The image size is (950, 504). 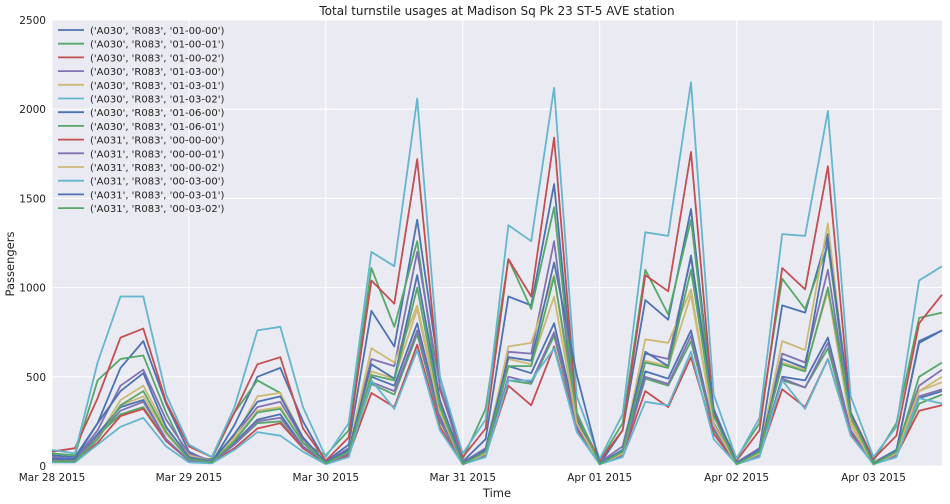 What do you see at coordinates (32, 21) in the screenshot?
I see `y-tick-label: 2500` at bounding box center [32, 21].